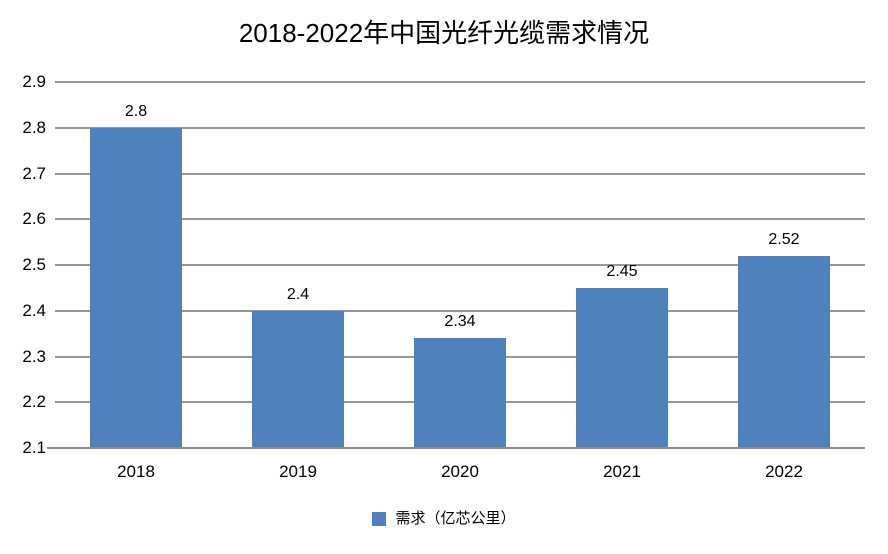 The height and width of the screenshot is (554, 888). I want to click on gridline-2.5, so click(460, 265).